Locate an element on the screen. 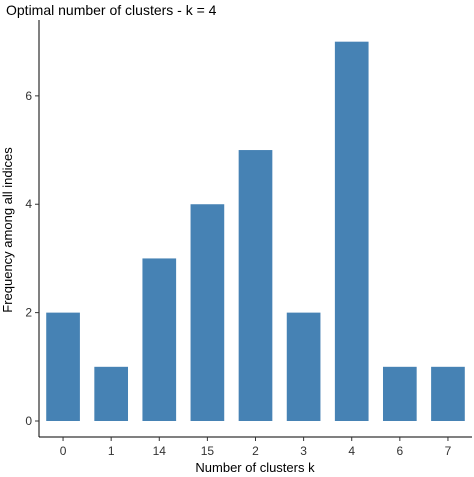 The width and height of the screenshot is (474, 477). x-ticks-group: 0 1 14 15 2 3 4 6 7 is located at coordinates (256, 447).